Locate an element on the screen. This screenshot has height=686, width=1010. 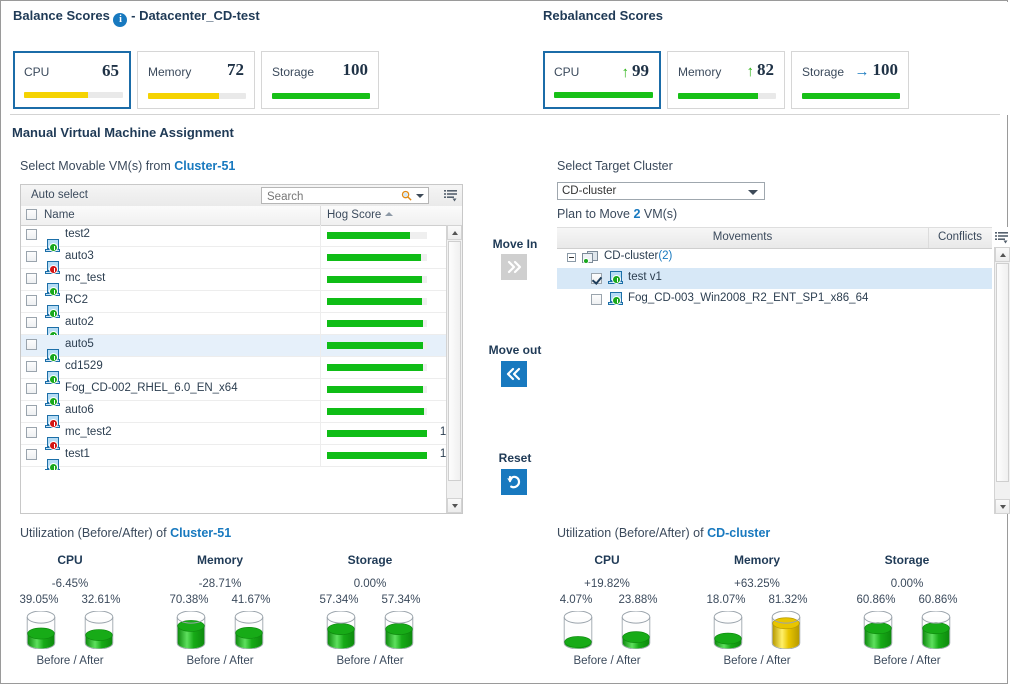
rebalanced-card-memory: Memory ↑ 82 is located at coordinates (726, 80).